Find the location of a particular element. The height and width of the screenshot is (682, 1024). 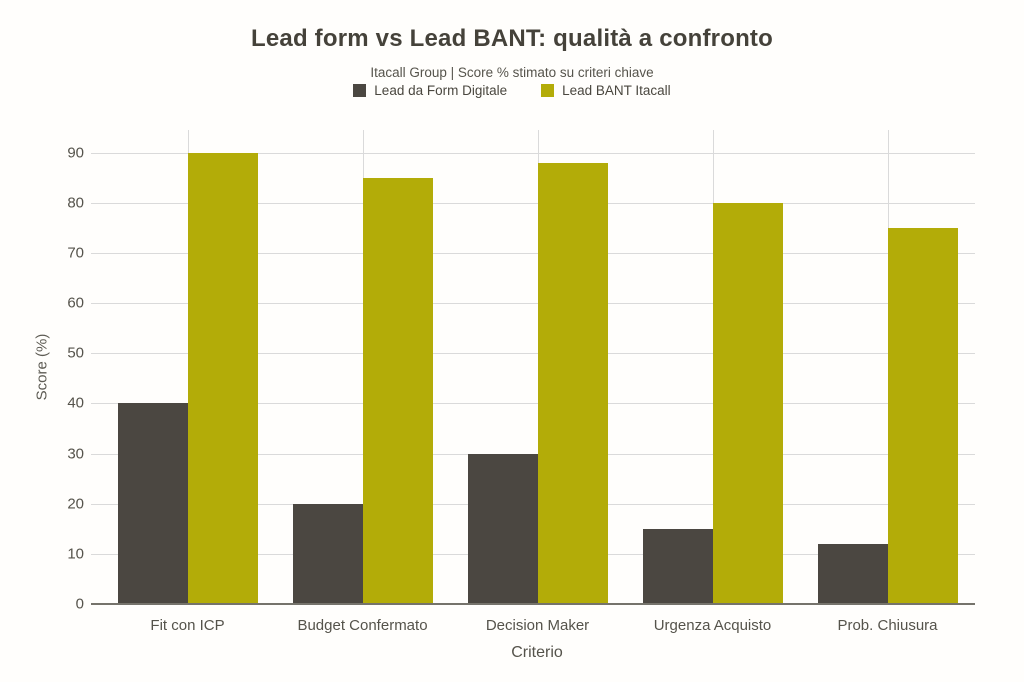

y-tick-label: 50 is located at coordinates (75, 353).